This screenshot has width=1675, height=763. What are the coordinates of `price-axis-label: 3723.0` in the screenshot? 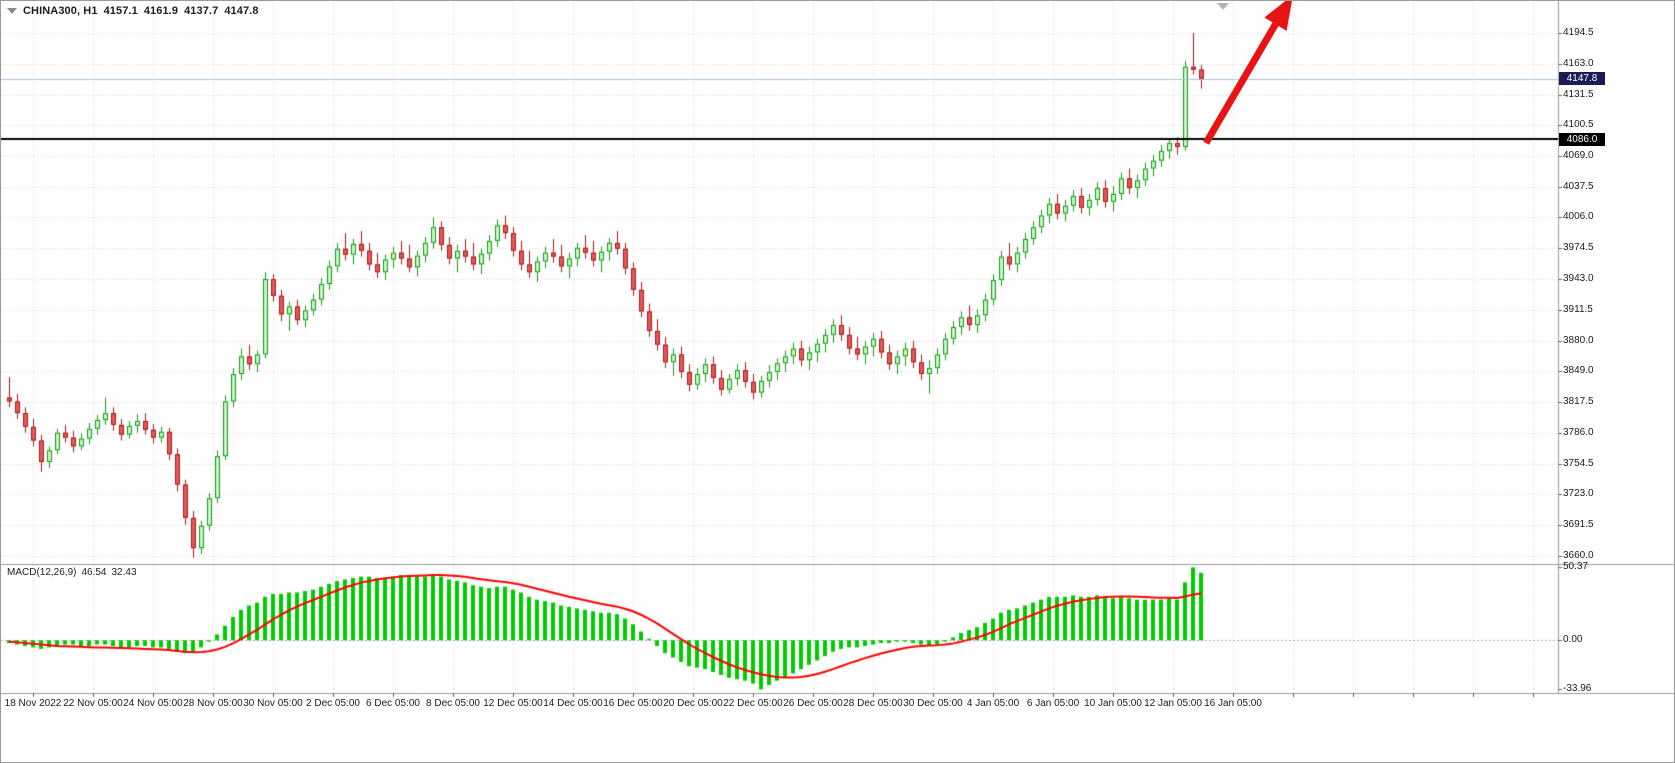 It's located at (1578, 494).